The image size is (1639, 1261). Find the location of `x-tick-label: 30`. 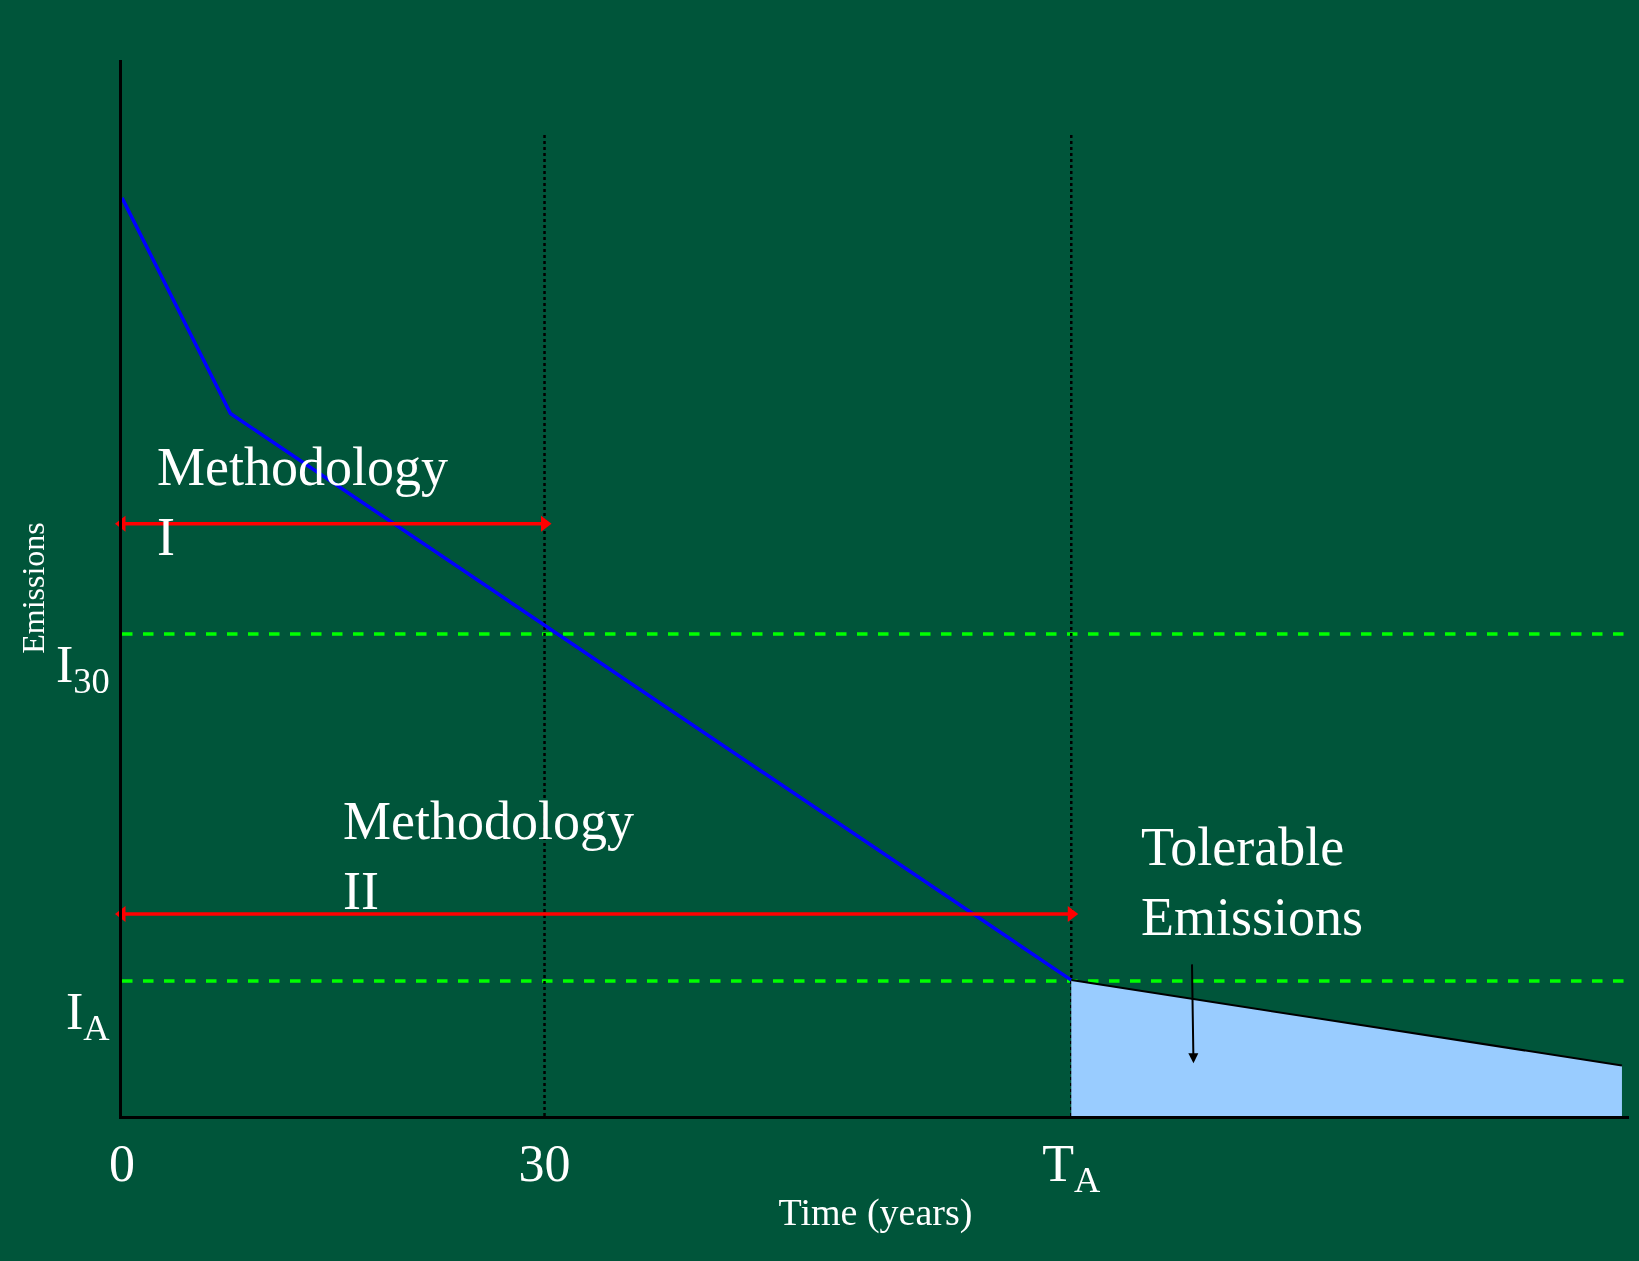

x-tick-label: 30 is located at coordinates (544, 1164).